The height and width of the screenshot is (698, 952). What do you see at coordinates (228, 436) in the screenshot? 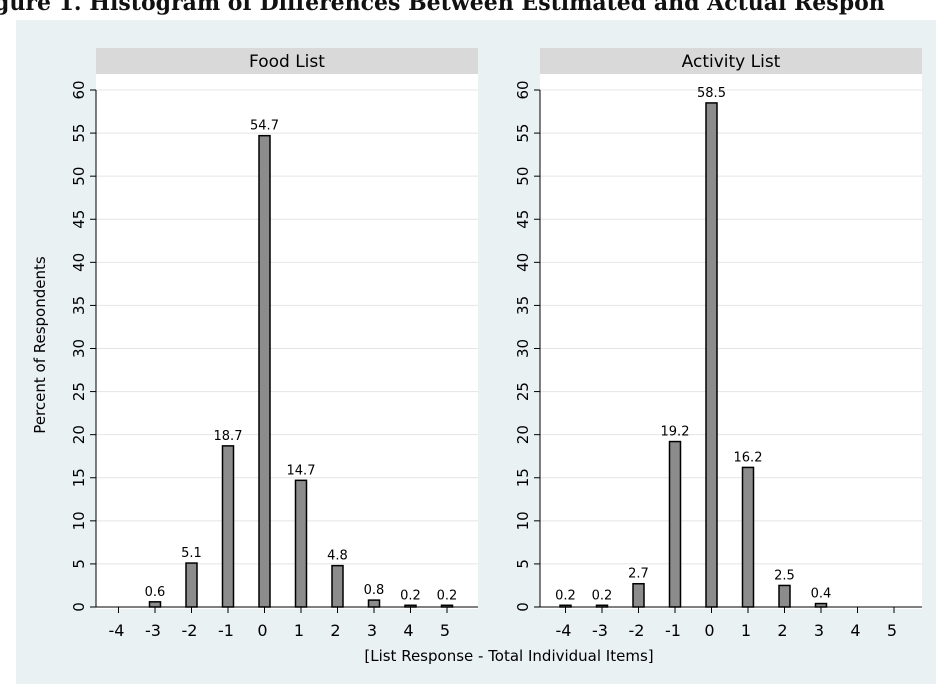
I see `data-label: 18.7` at bounding box center [228, 436].